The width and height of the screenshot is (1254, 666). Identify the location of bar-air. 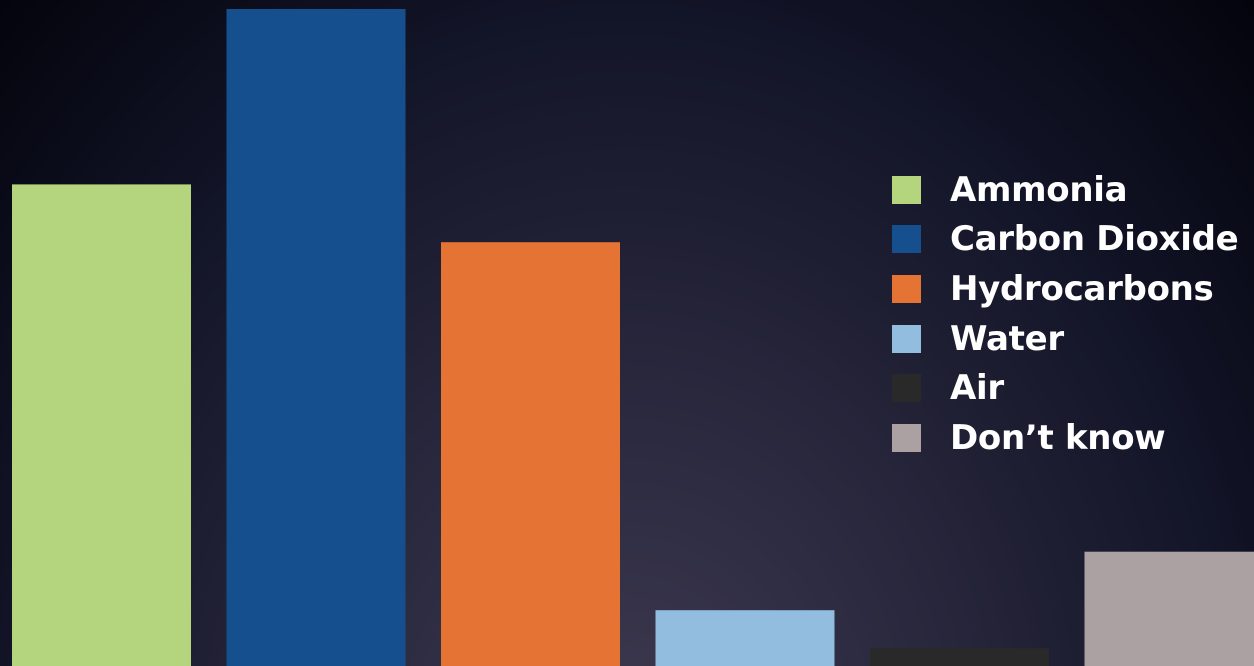
(959, 657).